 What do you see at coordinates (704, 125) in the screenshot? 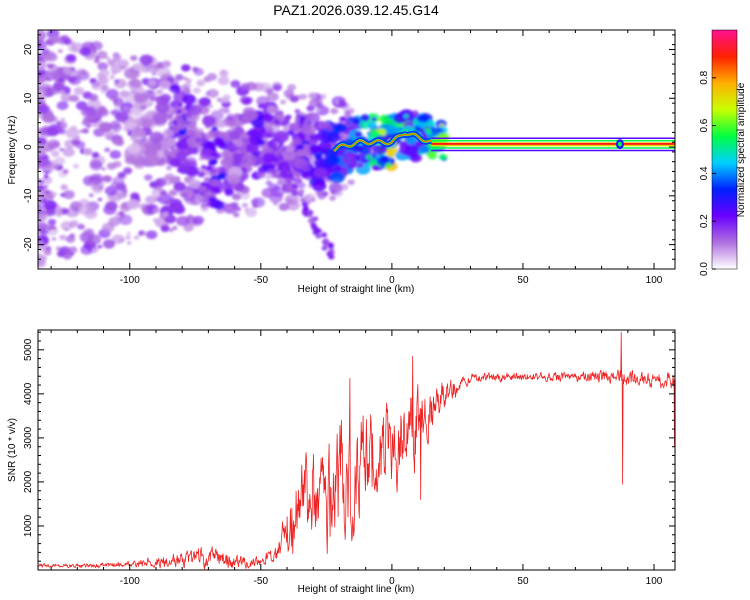
I see `colorbar-tick-label: 0.6` at bounding box center [704, 125].